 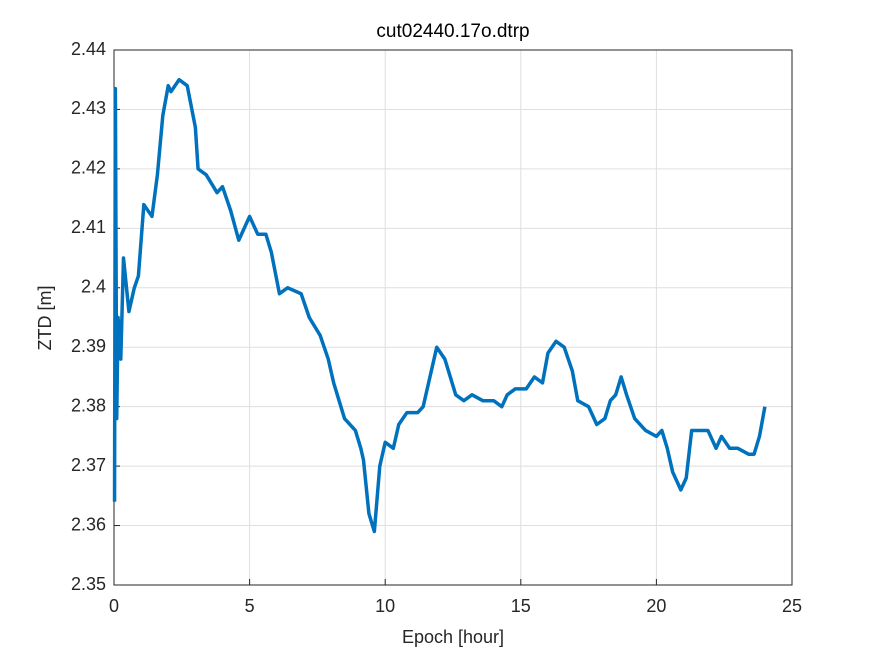 I want to click on y-tick-label: 2.37, so click(x=88, y=465).